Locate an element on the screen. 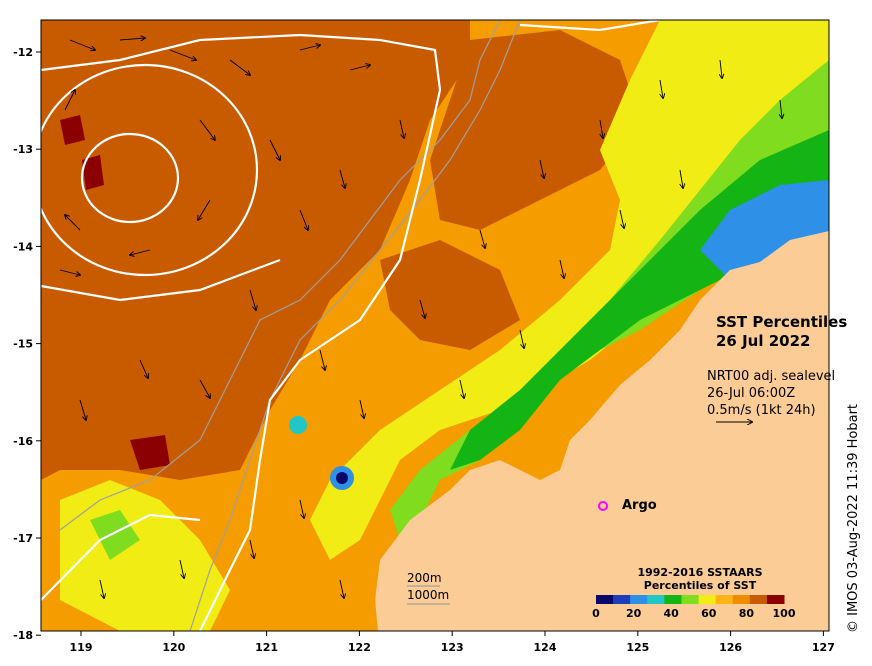 The height and width of the screenshot is (666, 872). colorbar-tick-label: 60 is located at coordinates (709, 613).